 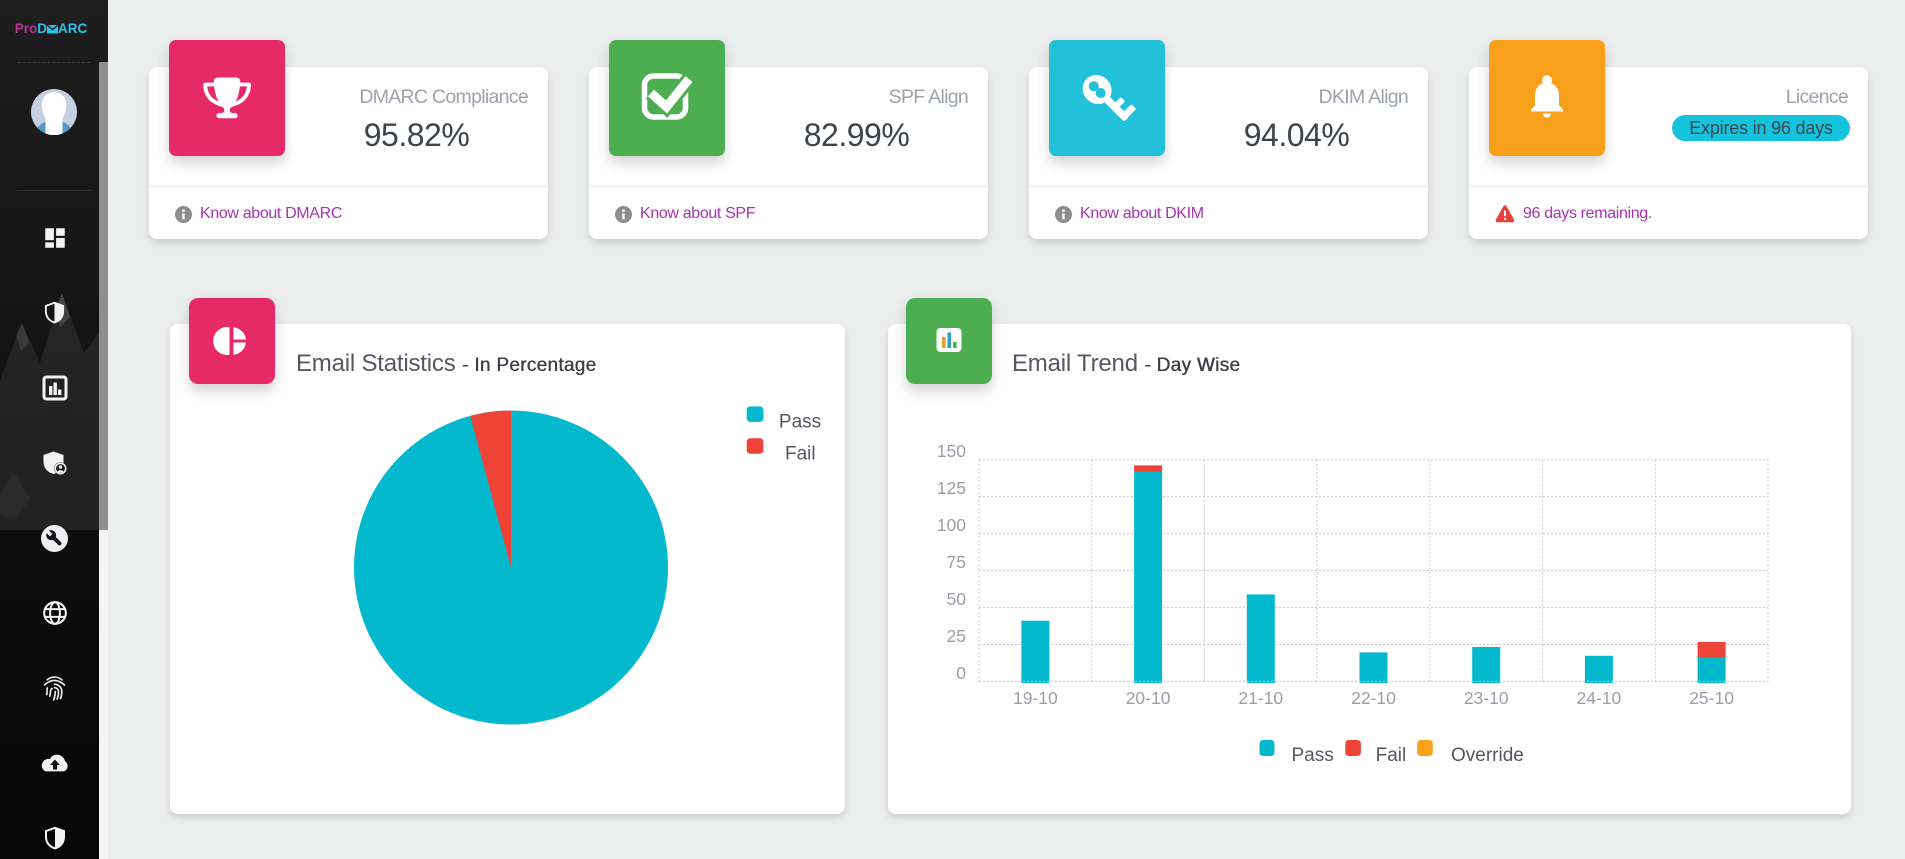 I want to click on svg-text: 25, so click(x=956, y=636).